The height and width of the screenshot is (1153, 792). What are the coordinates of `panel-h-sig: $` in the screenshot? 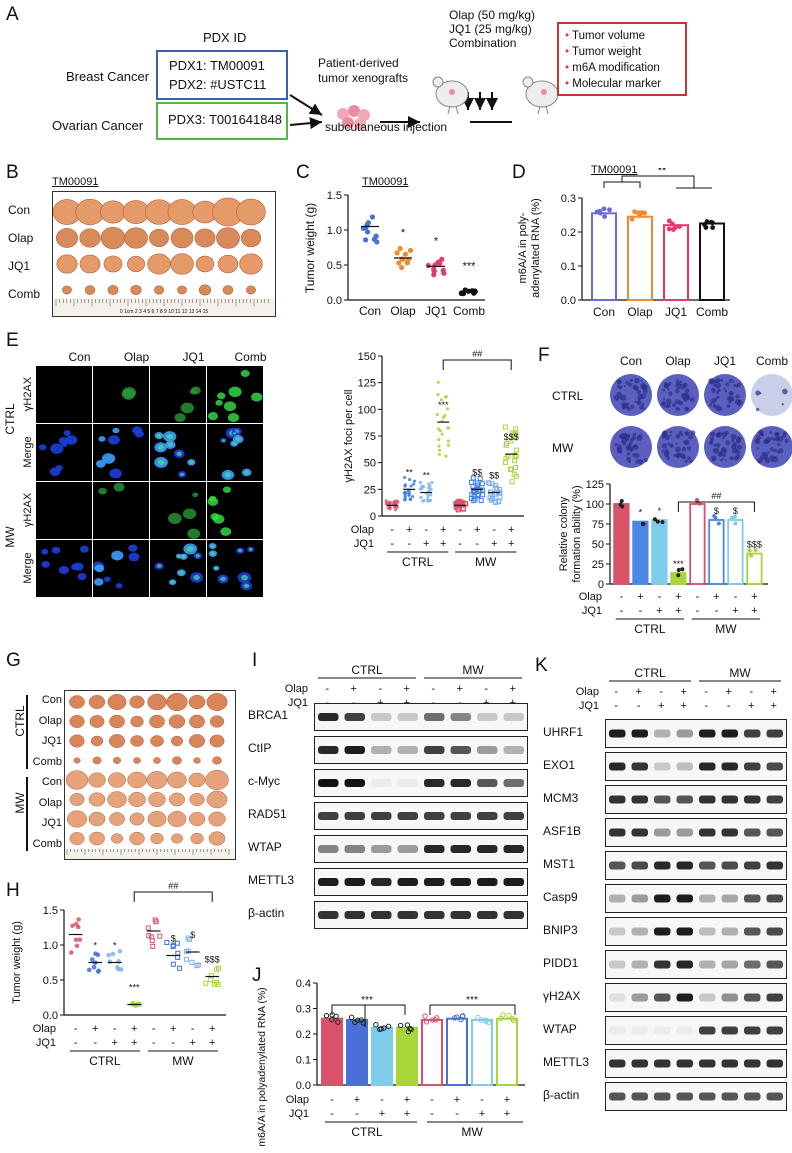 It's located at (192, 935).